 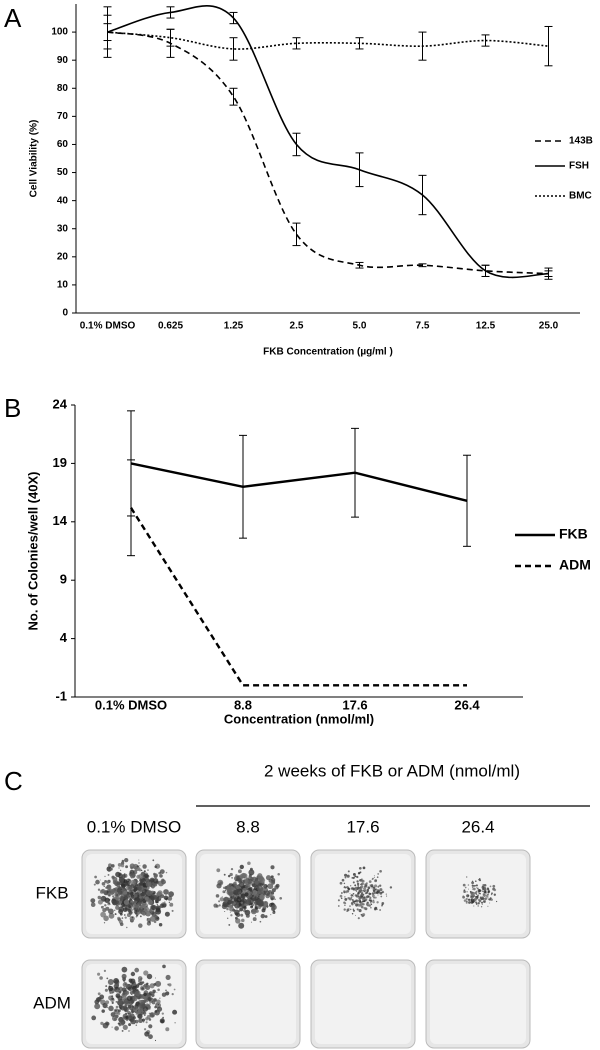 I want to click on y-tick-label: 19, so click(x=60, y=462).